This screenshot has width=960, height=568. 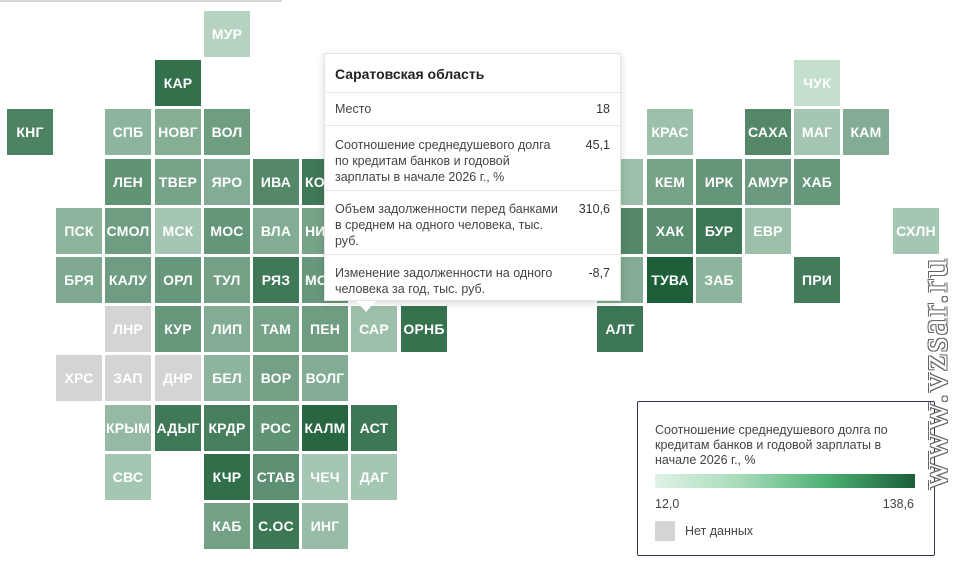 What do you see at coordinates (227, 477) in the screenshot?
I see `region-tile: КЧР` at bounding box center [227, 477].